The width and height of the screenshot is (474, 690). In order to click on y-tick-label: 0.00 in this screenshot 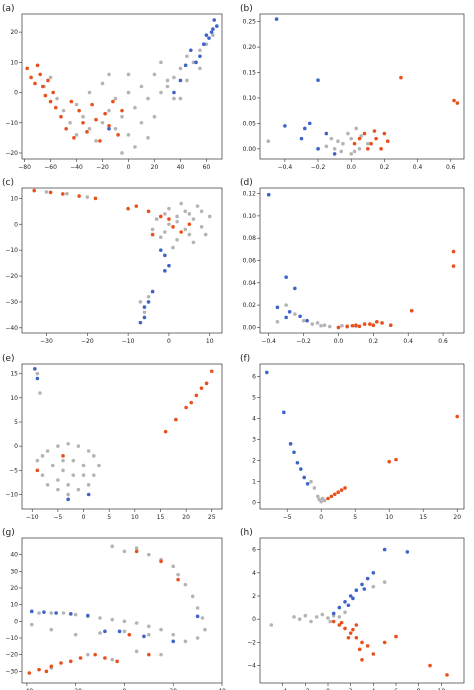, I will do `click(250, 149)`.